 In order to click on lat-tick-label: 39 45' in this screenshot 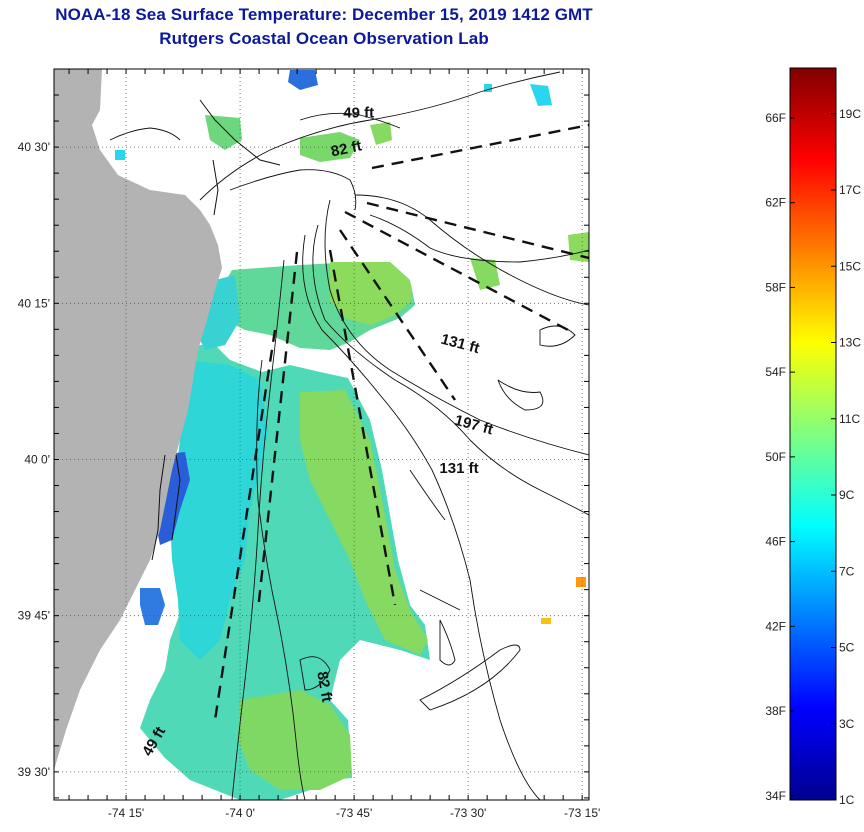, I will do `click(34, 616)`.